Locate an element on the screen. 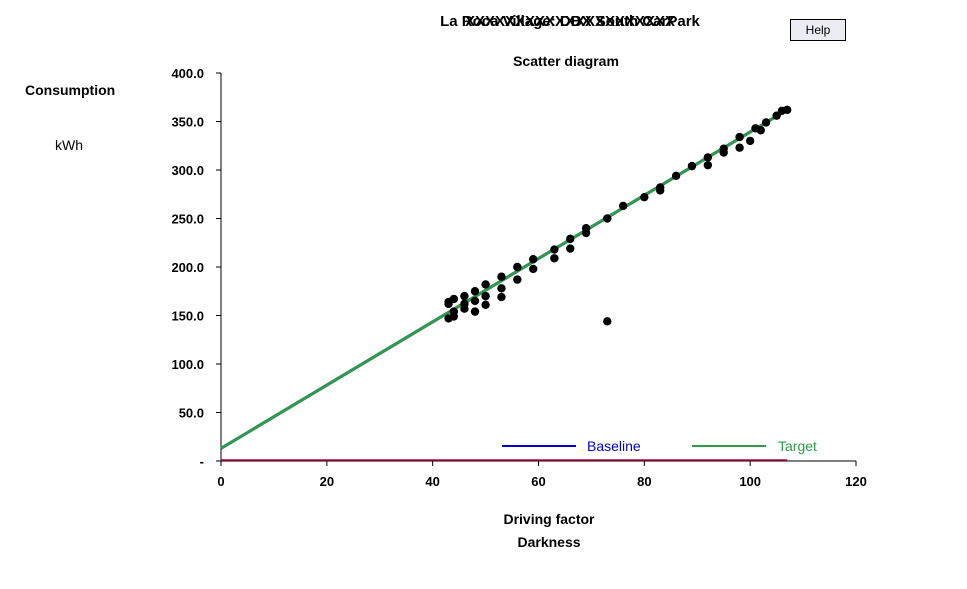 Image resolution: width=967 pixels, height=589 pixels. x-tick-label: 0 is located at coordinates (220, 481).